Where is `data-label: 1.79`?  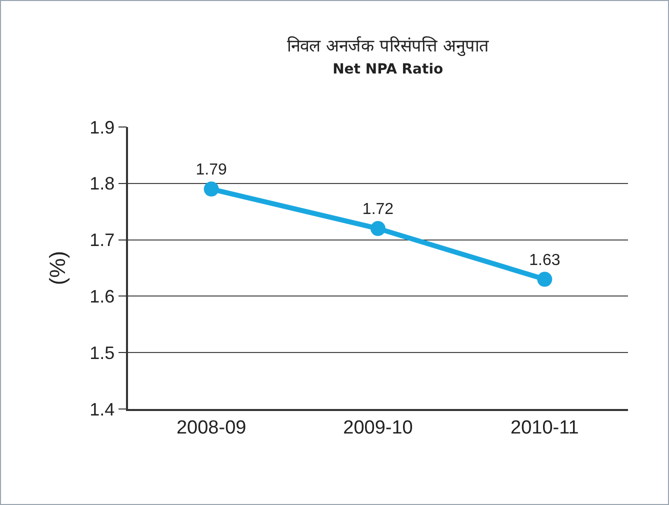 data-label: 1.79 is located at coordinates (211, 170).